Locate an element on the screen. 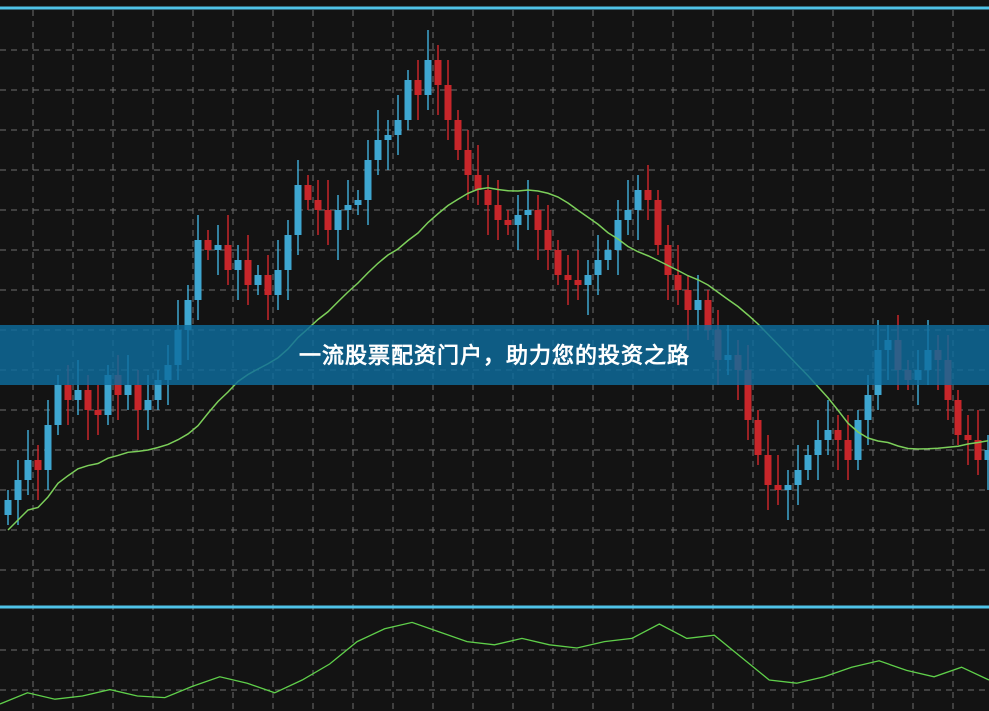 The height and width of the screenshot is (711, 989). banner-title: 一流股票配资门户，助力您的投资之路 is located at coordinates (494, 356).